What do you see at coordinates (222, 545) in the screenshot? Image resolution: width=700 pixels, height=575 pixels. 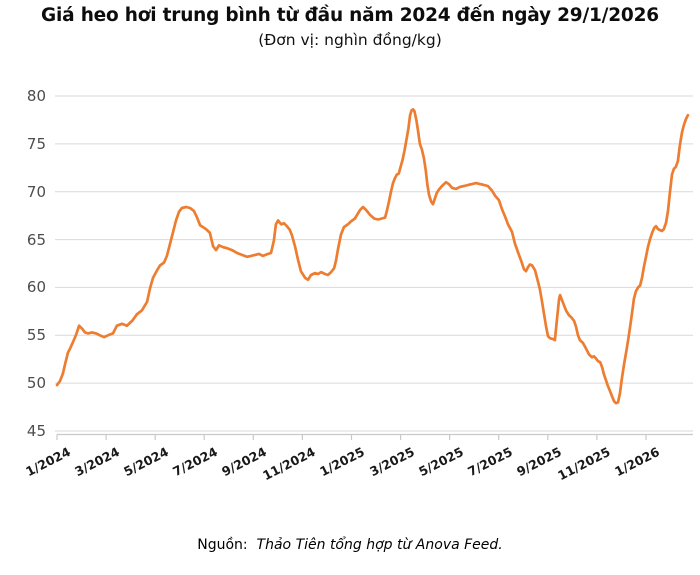 I see `source-label: Nguồn:` at bounding box center [222, 545].